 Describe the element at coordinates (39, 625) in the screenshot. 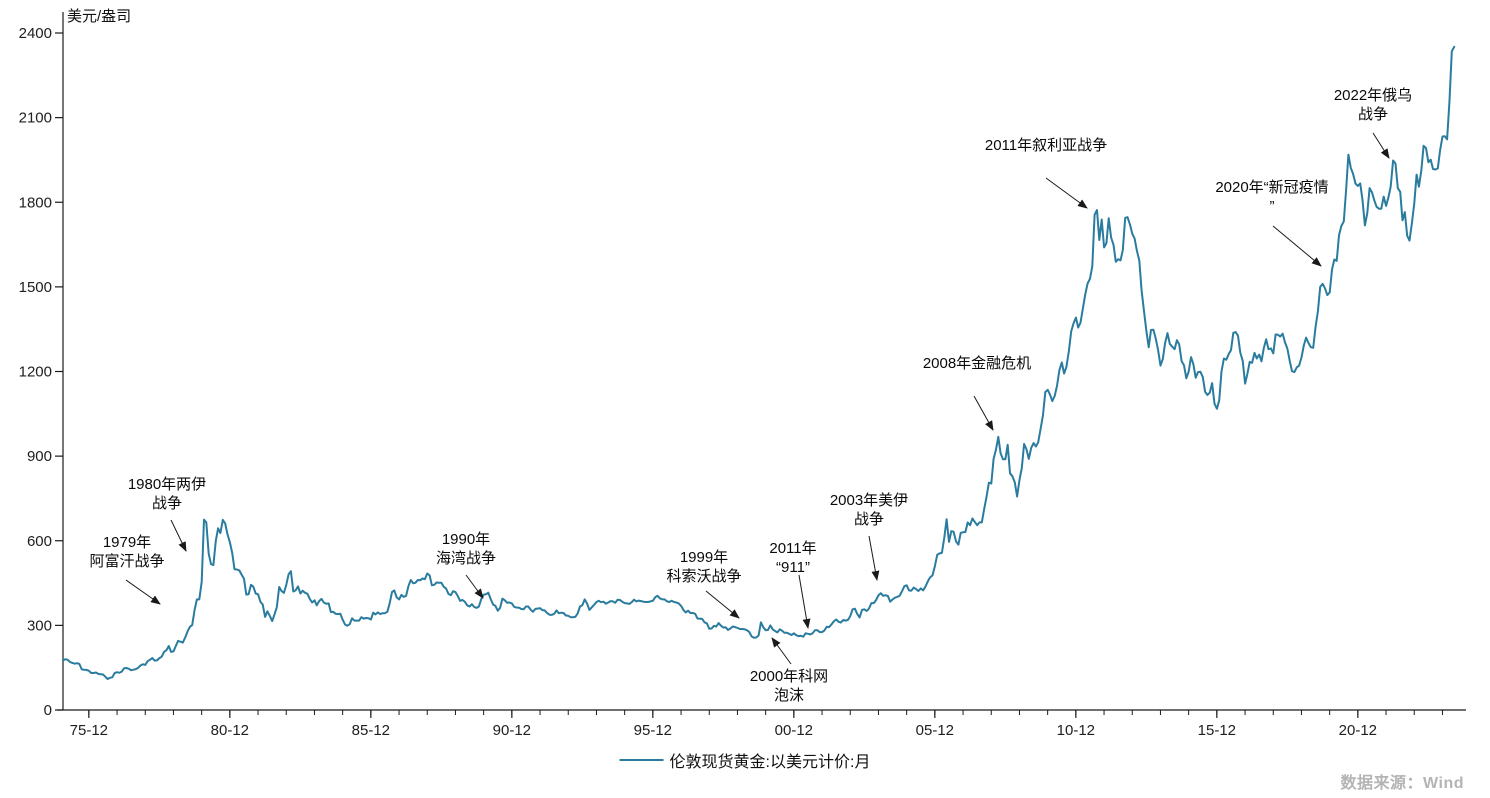

I see `y-tick-label: 300` at that location.